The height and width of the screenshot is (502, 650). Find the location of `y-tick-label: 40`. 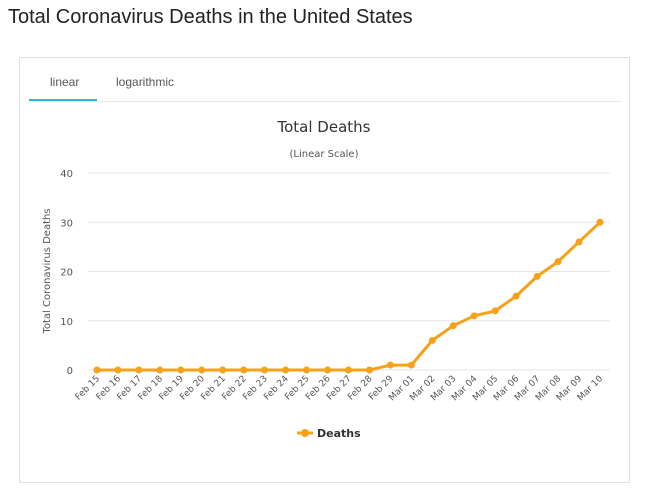

y-tick-label: 40 is located at coordinates (66, 174).